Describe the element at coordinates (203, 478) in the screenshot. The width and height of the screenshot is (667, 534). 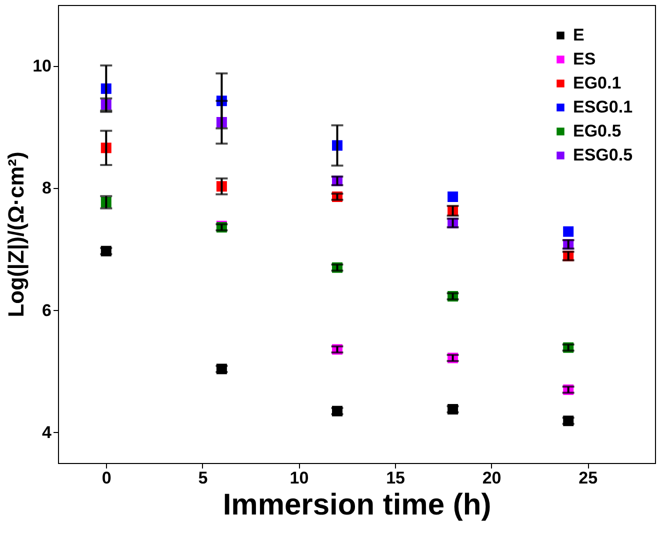
I see `x-tick-label: 5` at that location.